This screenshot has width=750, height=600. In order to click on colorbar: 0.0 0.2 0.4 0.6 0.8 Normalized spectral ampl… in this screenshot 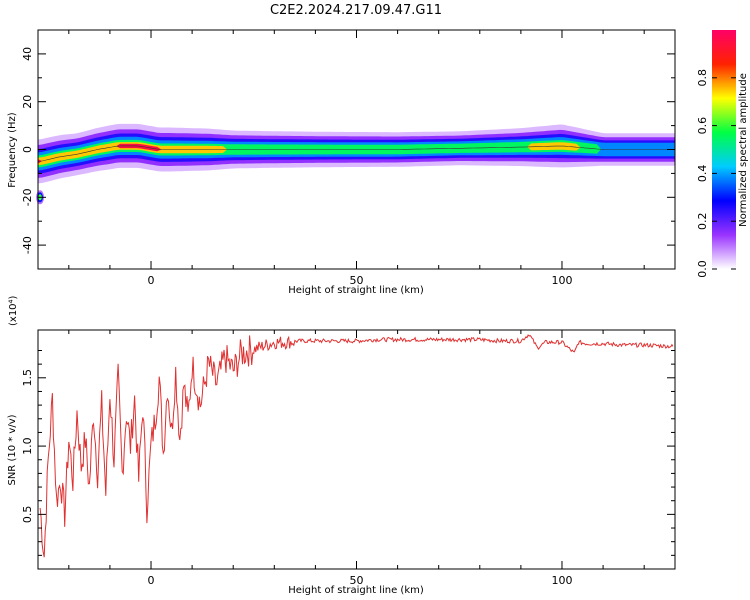, I will do `click(722, 154)`.